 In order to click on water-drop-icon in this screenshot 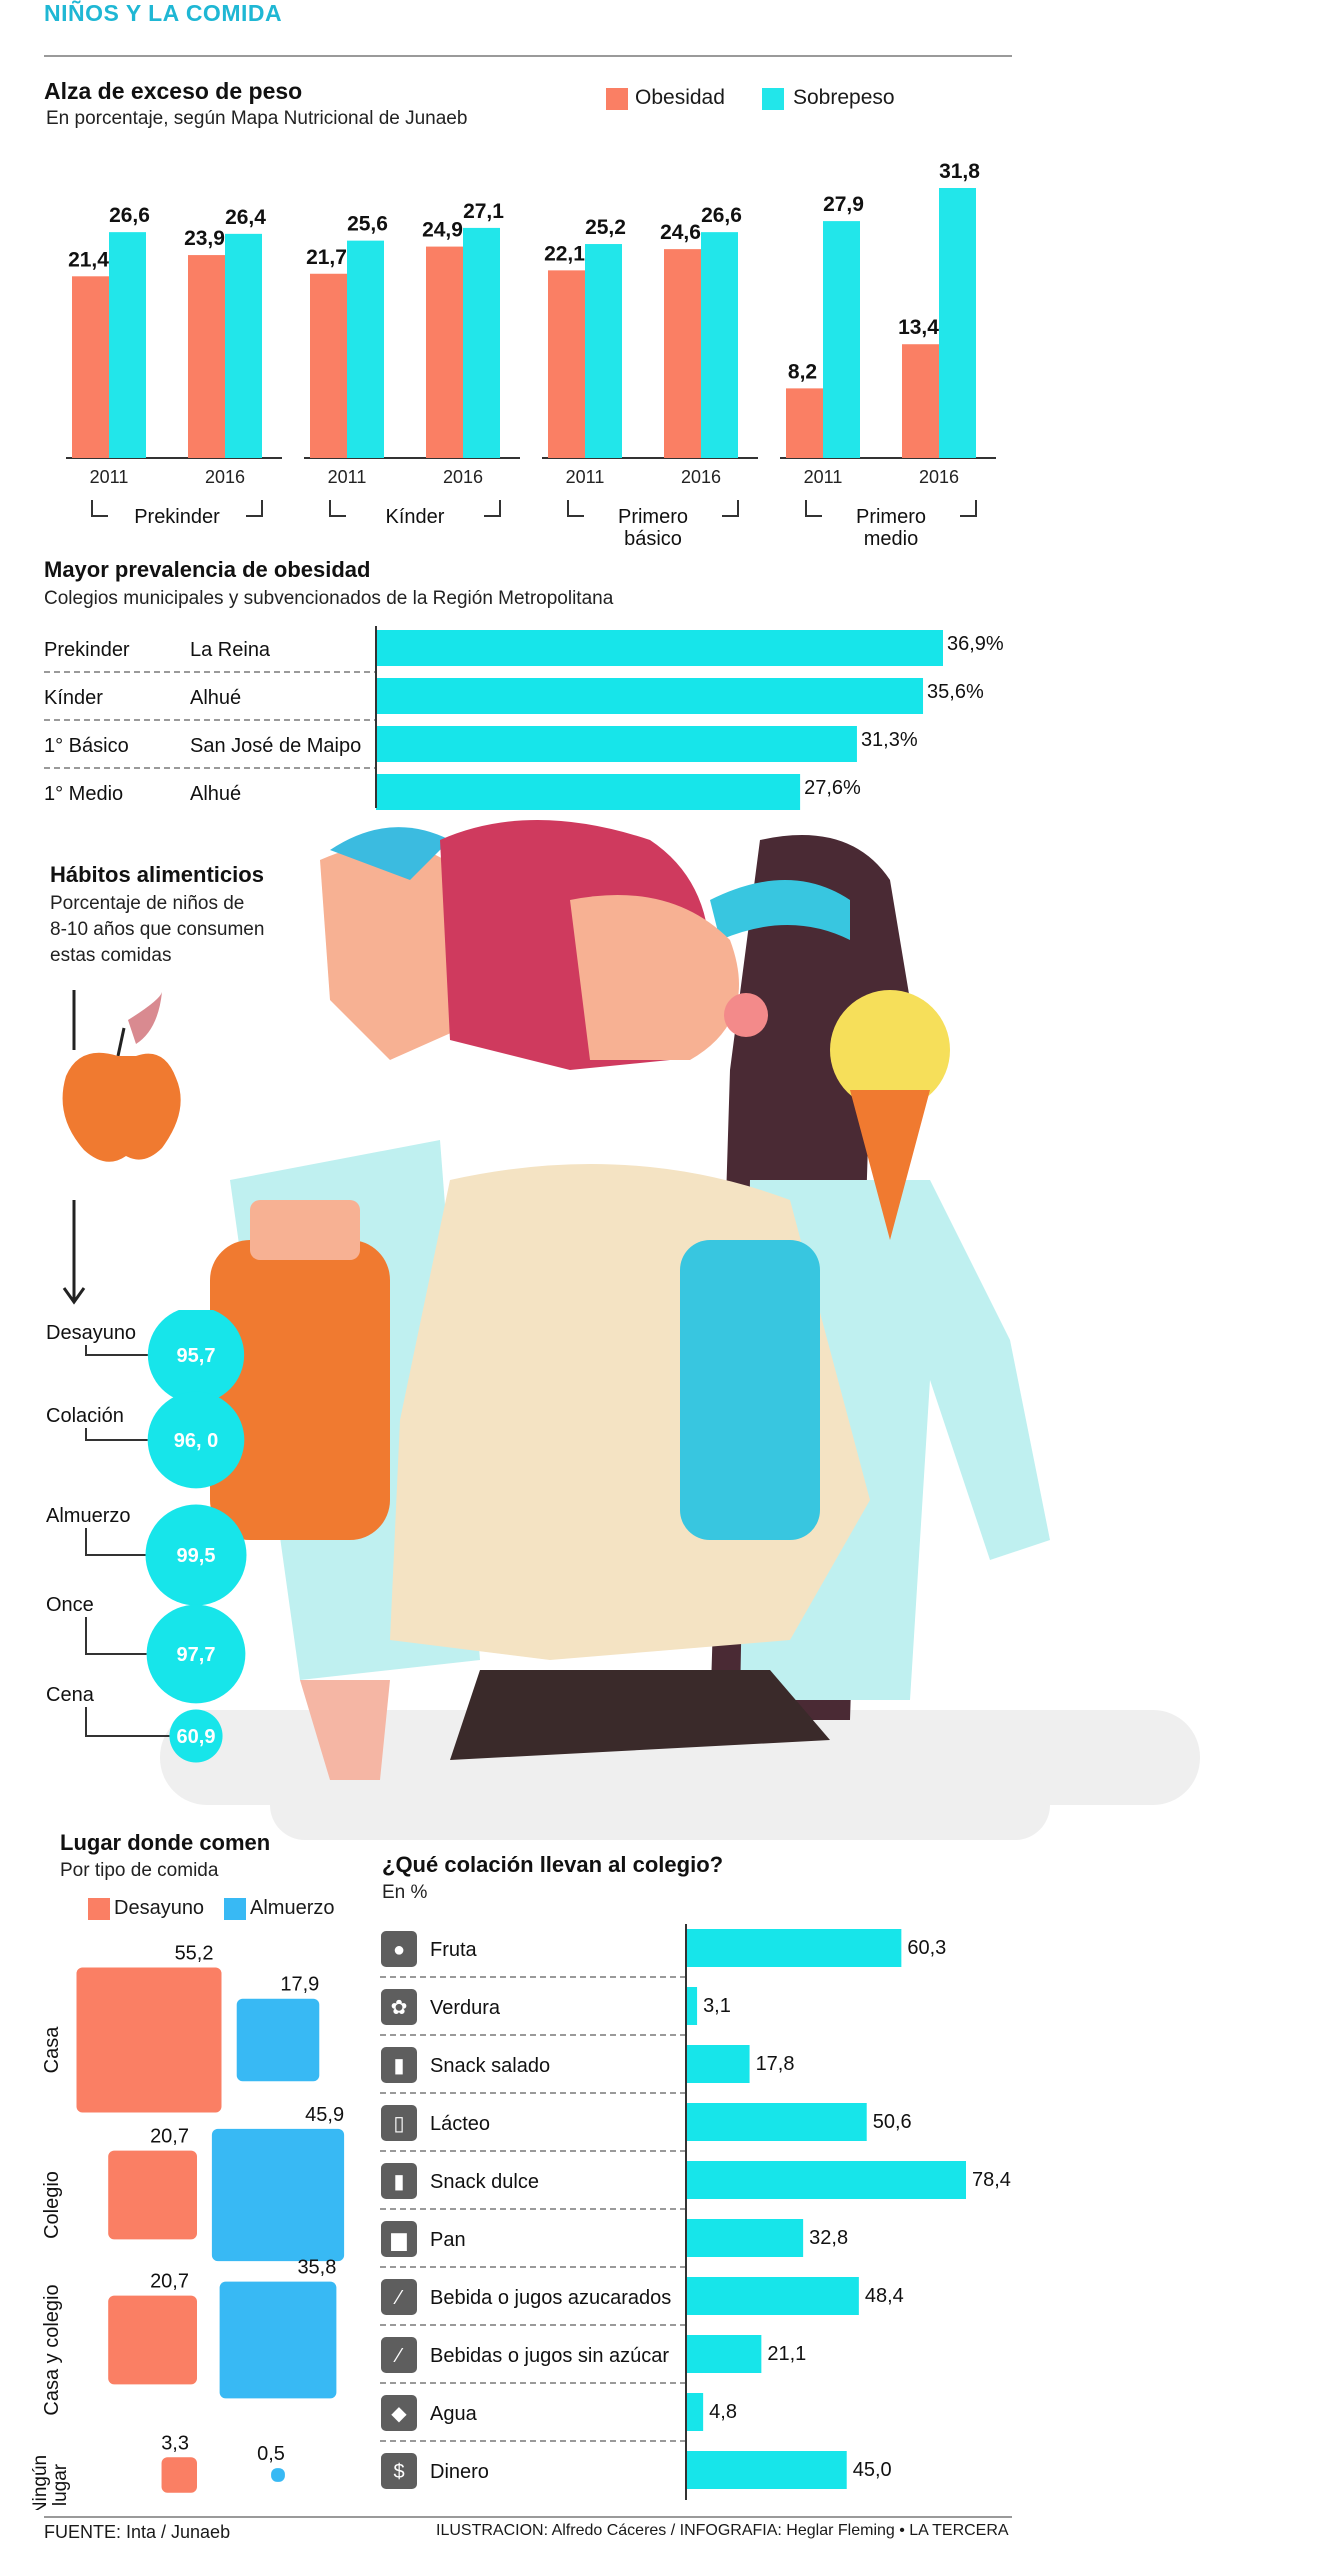, I will do `click(399, 2413)`.